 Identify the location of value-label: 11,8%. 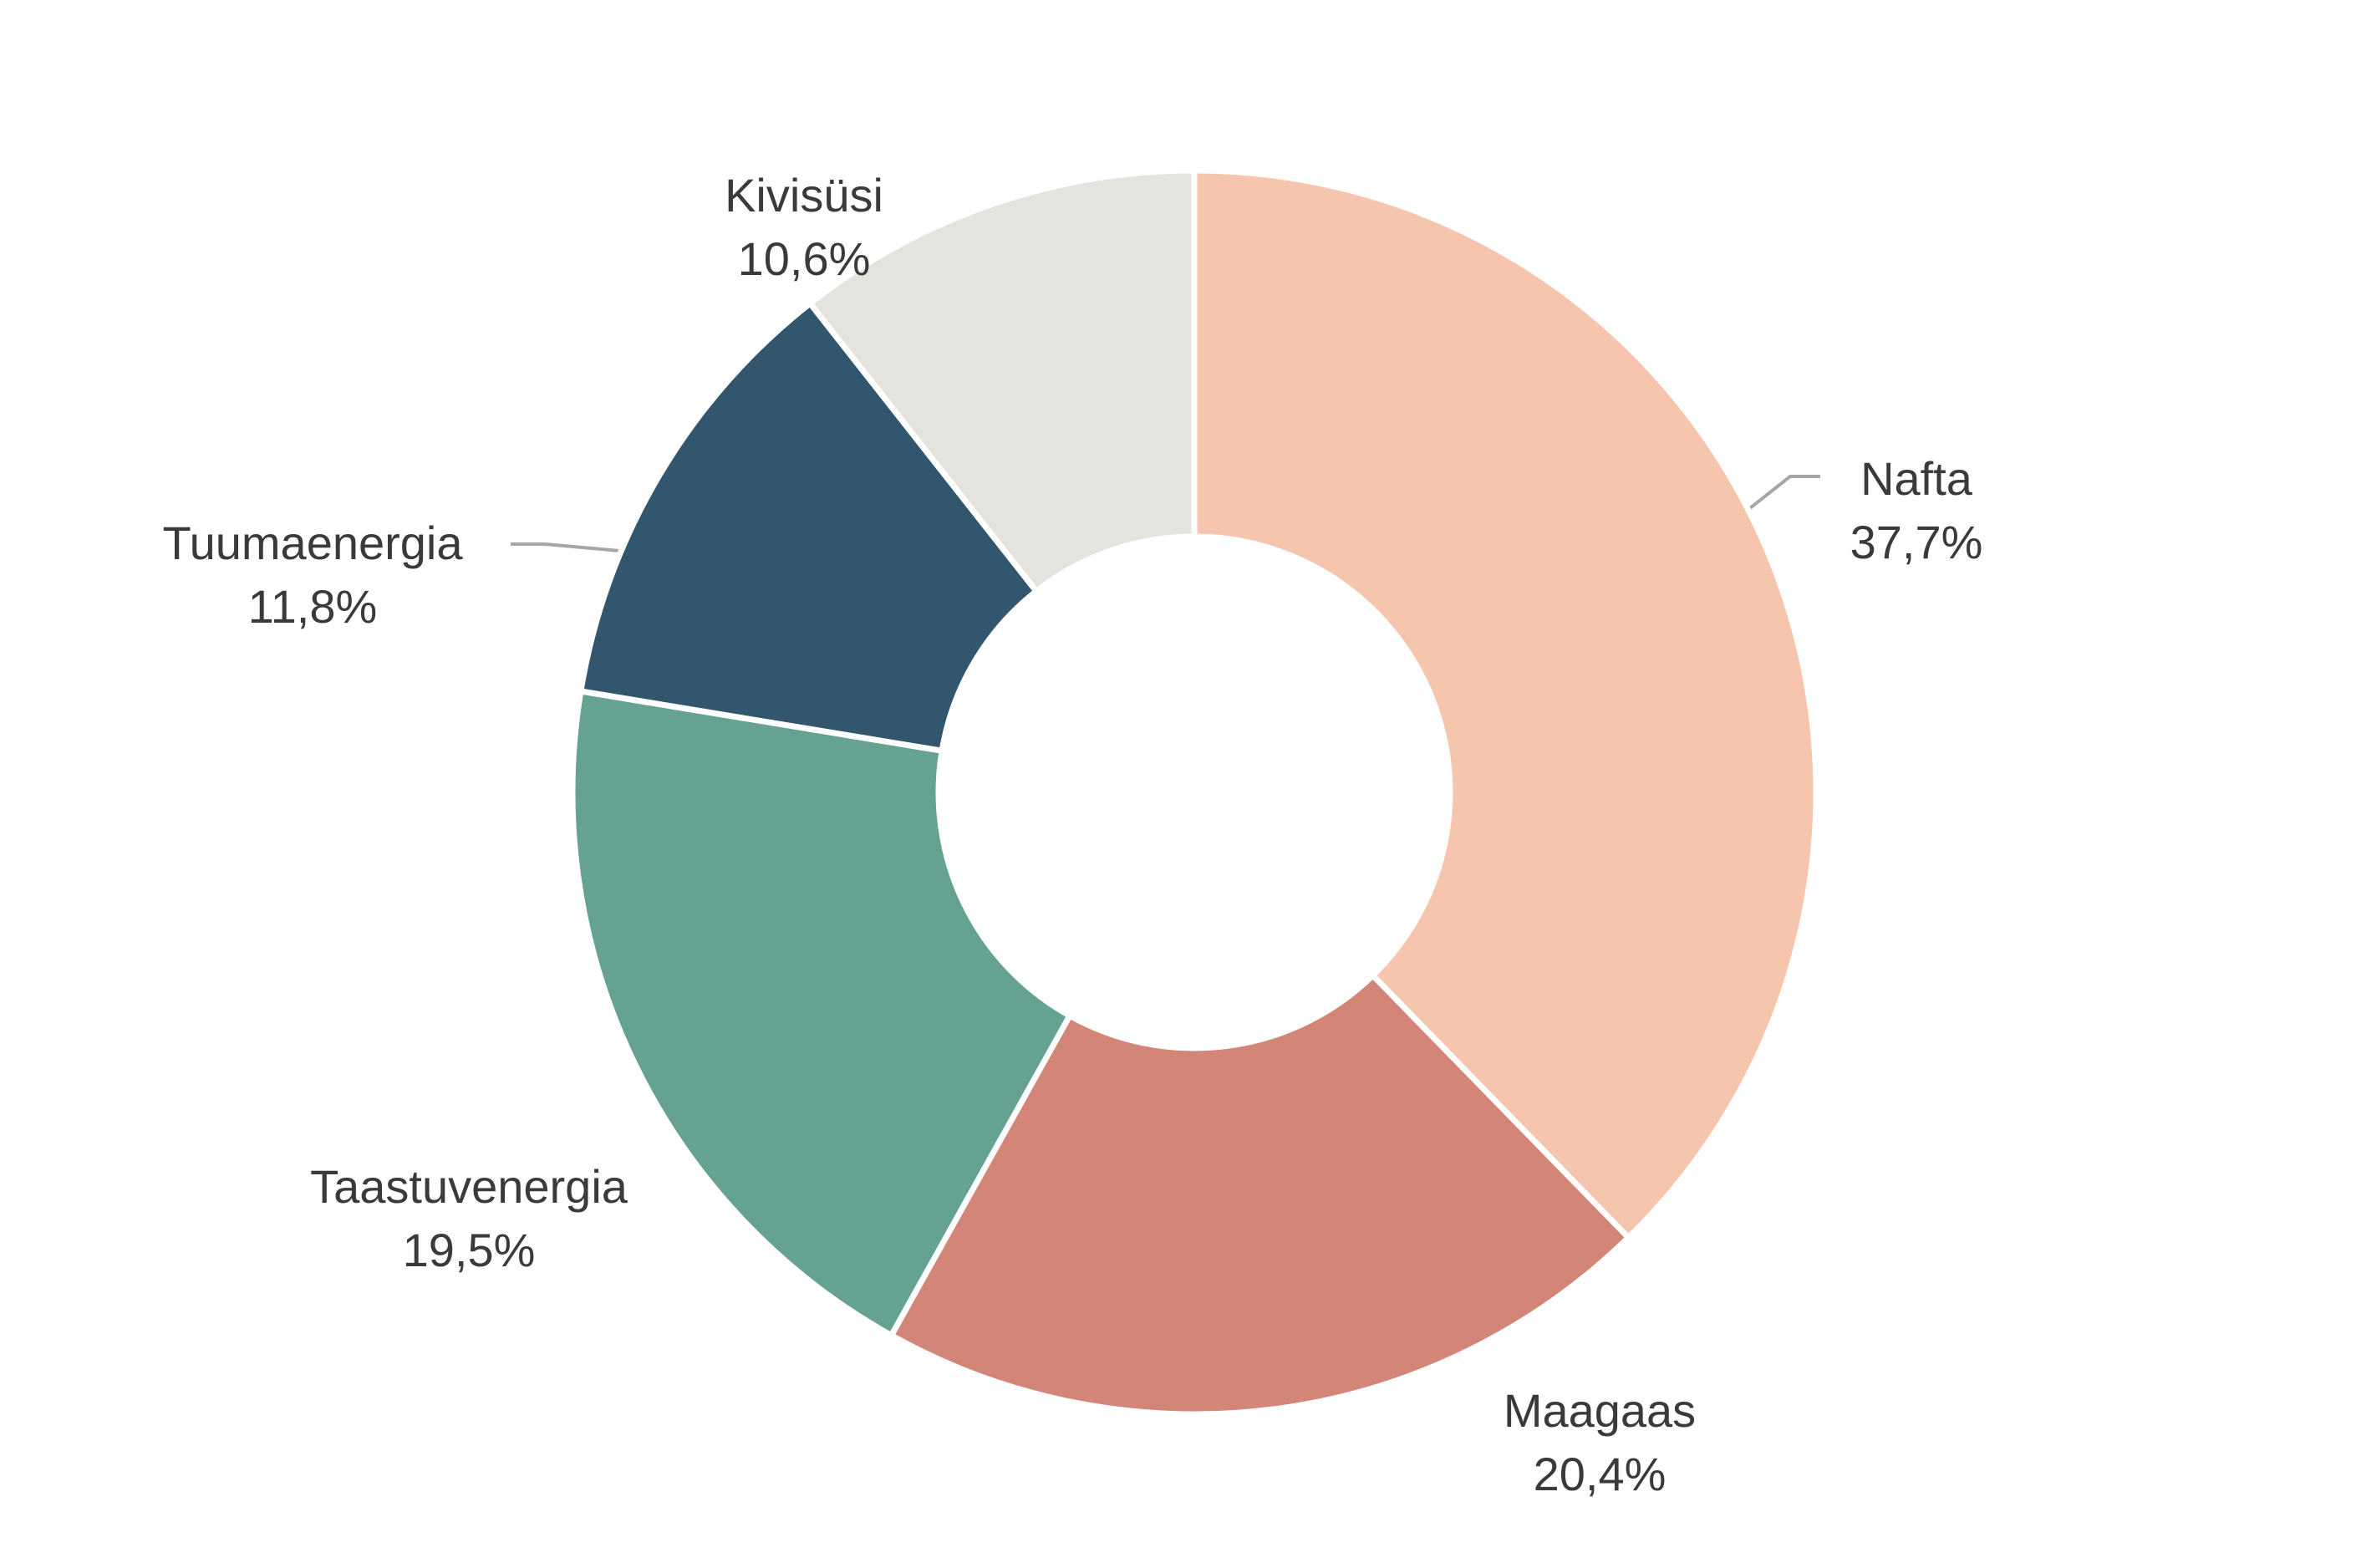
(313, 606).